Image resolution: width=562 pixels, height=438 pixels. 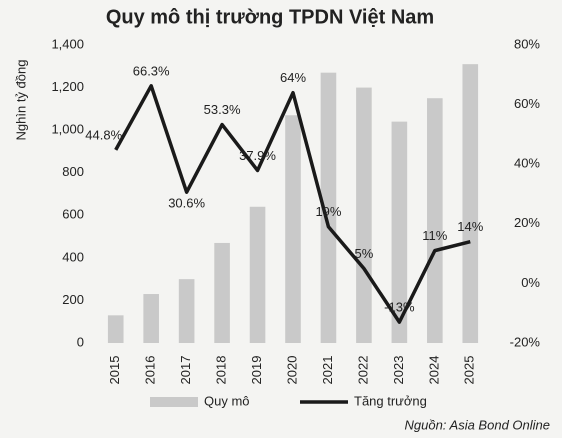 I want to click on y2-tick-label: 40%, so click(x=527, y=163).